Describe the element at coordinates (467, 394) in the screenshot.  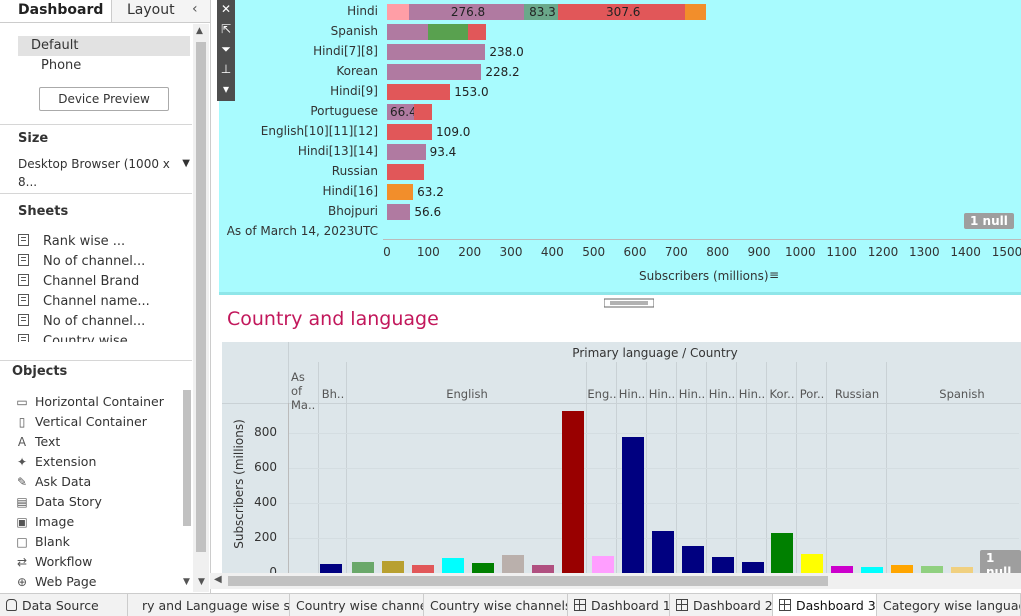
I see `column-header: English` at that location.